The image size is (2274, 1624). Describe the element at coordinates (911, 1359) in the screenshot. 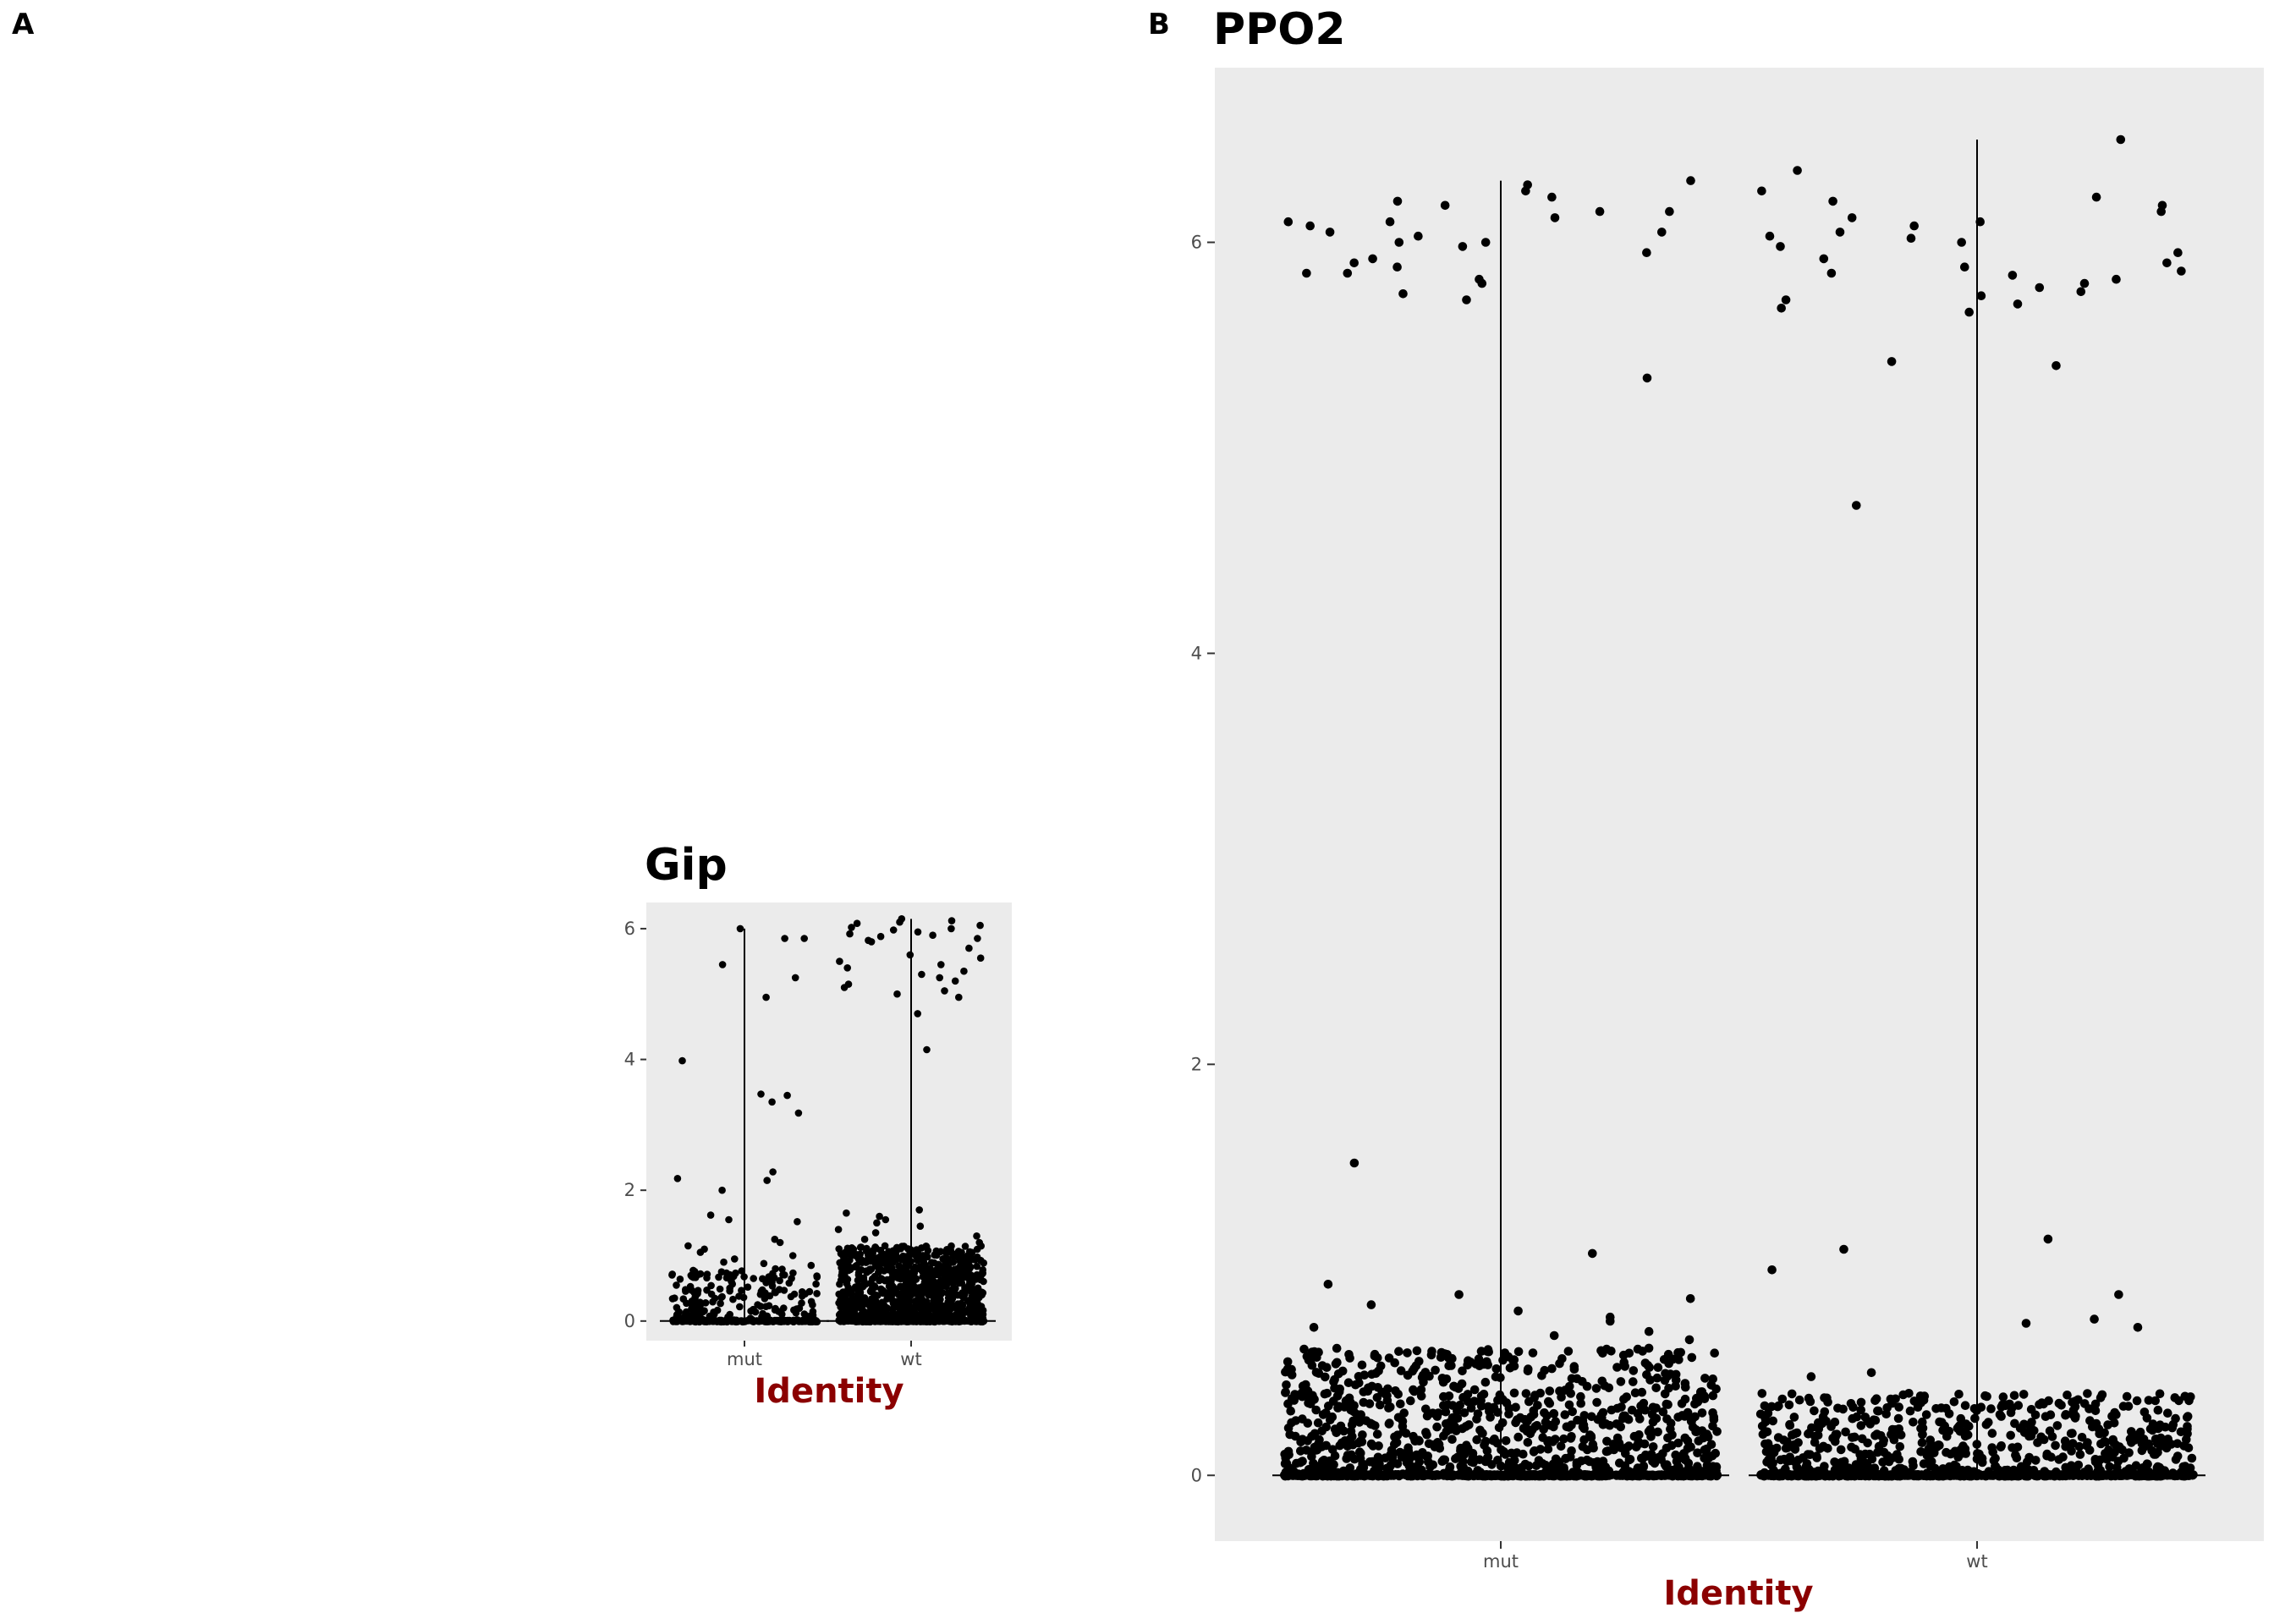

I see `x-tick-label-wt: wt` at that location.